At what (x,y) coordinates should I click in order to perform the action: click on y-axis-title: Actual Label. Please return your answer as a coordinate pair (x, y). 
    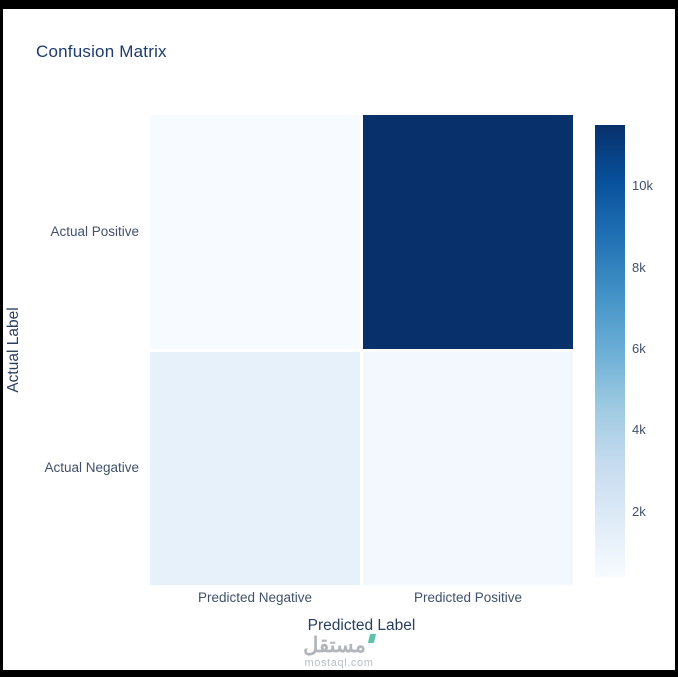
    Looking at the image, I should click on (13, 350).